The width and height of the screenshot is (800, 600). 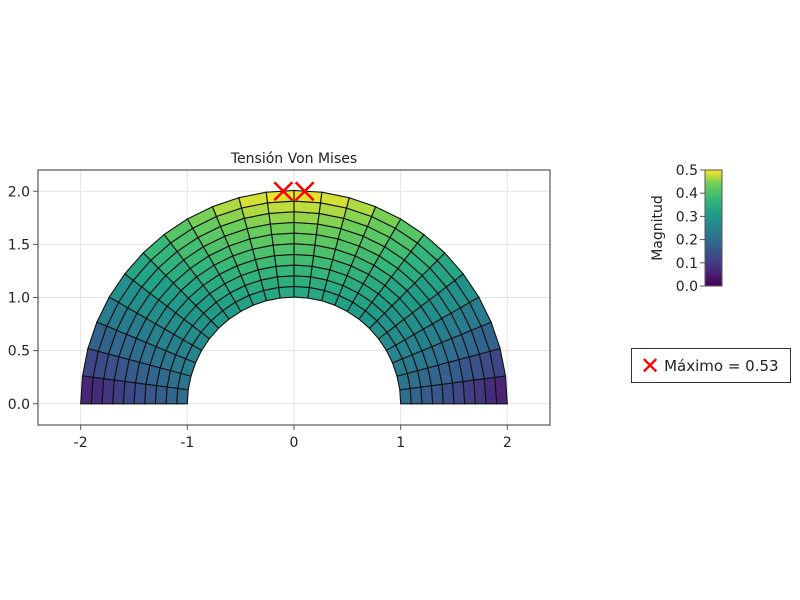 I want to click on y-tick-label: 0.5, so click(x=19, y=352).